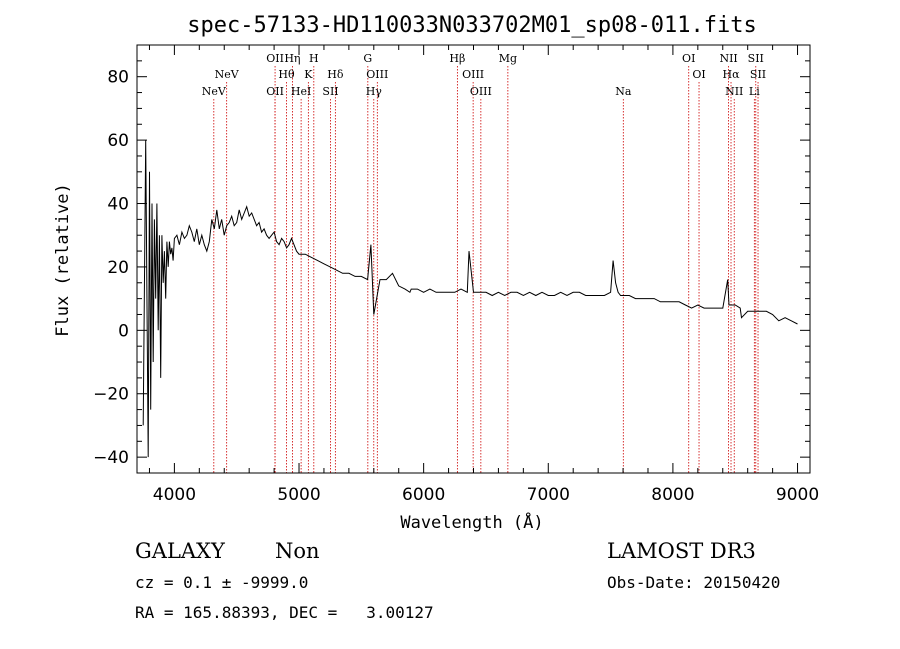 The image size is (900, 649). I want to click on line-marker-label-21: NII, so click(728, 58).